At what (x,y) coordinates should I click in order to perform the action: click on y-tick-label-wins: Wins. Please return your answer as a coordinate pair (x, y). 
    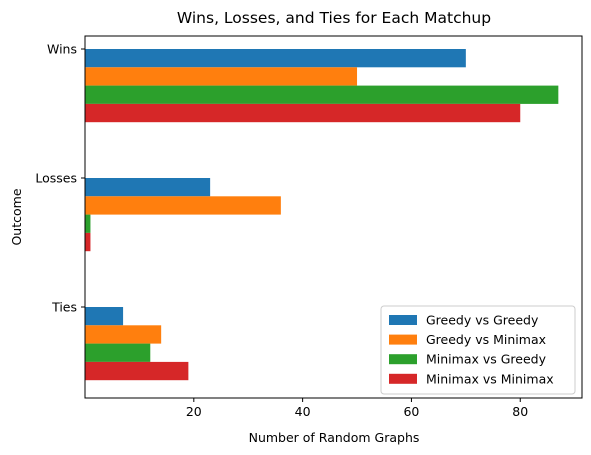
    Looking at the image, I should click on (62, 49).